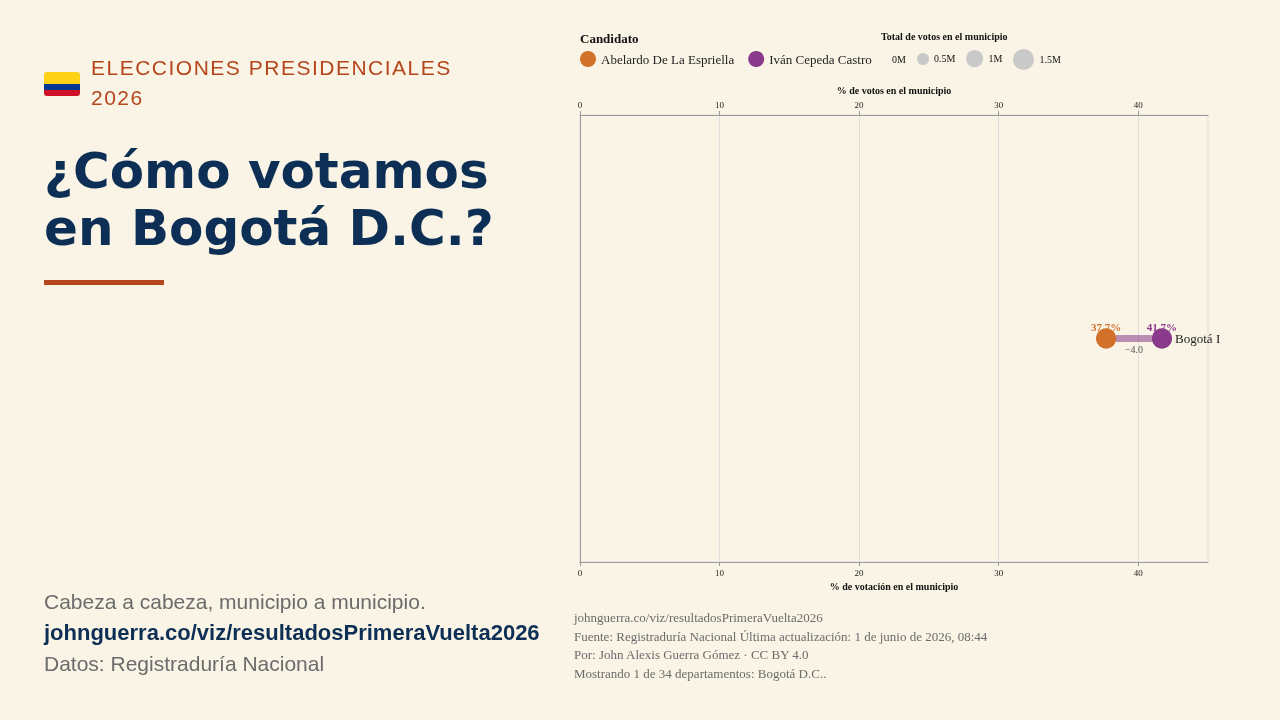 The height and width of the screenshot is (720, 1280). What do you see at coordinates (999, 572) in the screenshot?
I see `x-tick-label: 30` at bounding box center [999, 572].